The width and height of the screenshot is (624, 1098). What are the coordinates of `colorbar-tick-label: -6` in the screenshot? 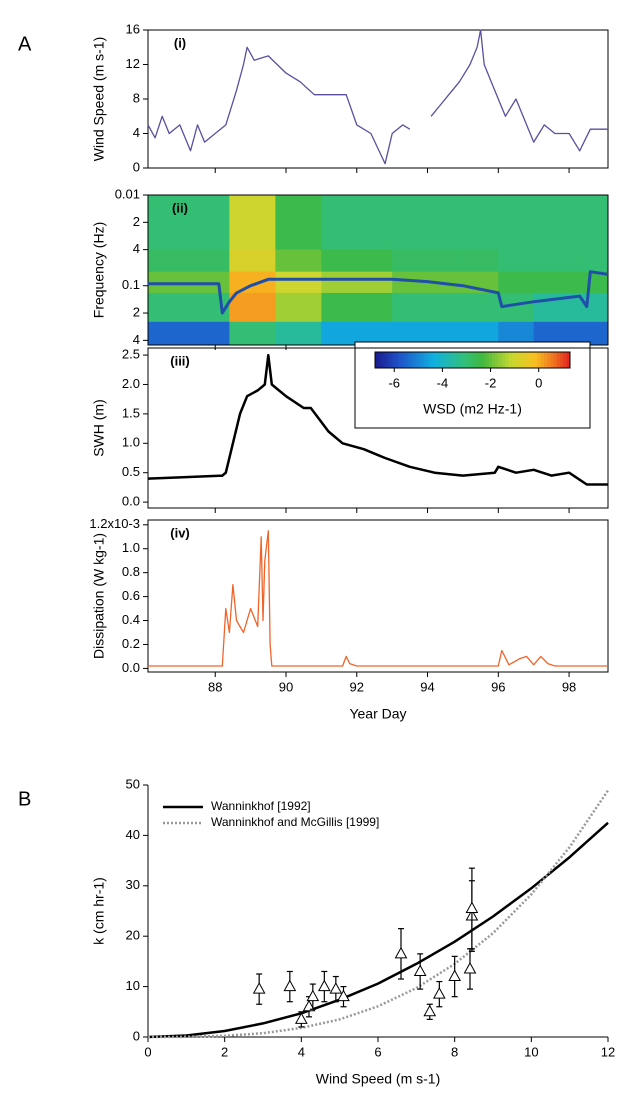 It's located at (394, 382).